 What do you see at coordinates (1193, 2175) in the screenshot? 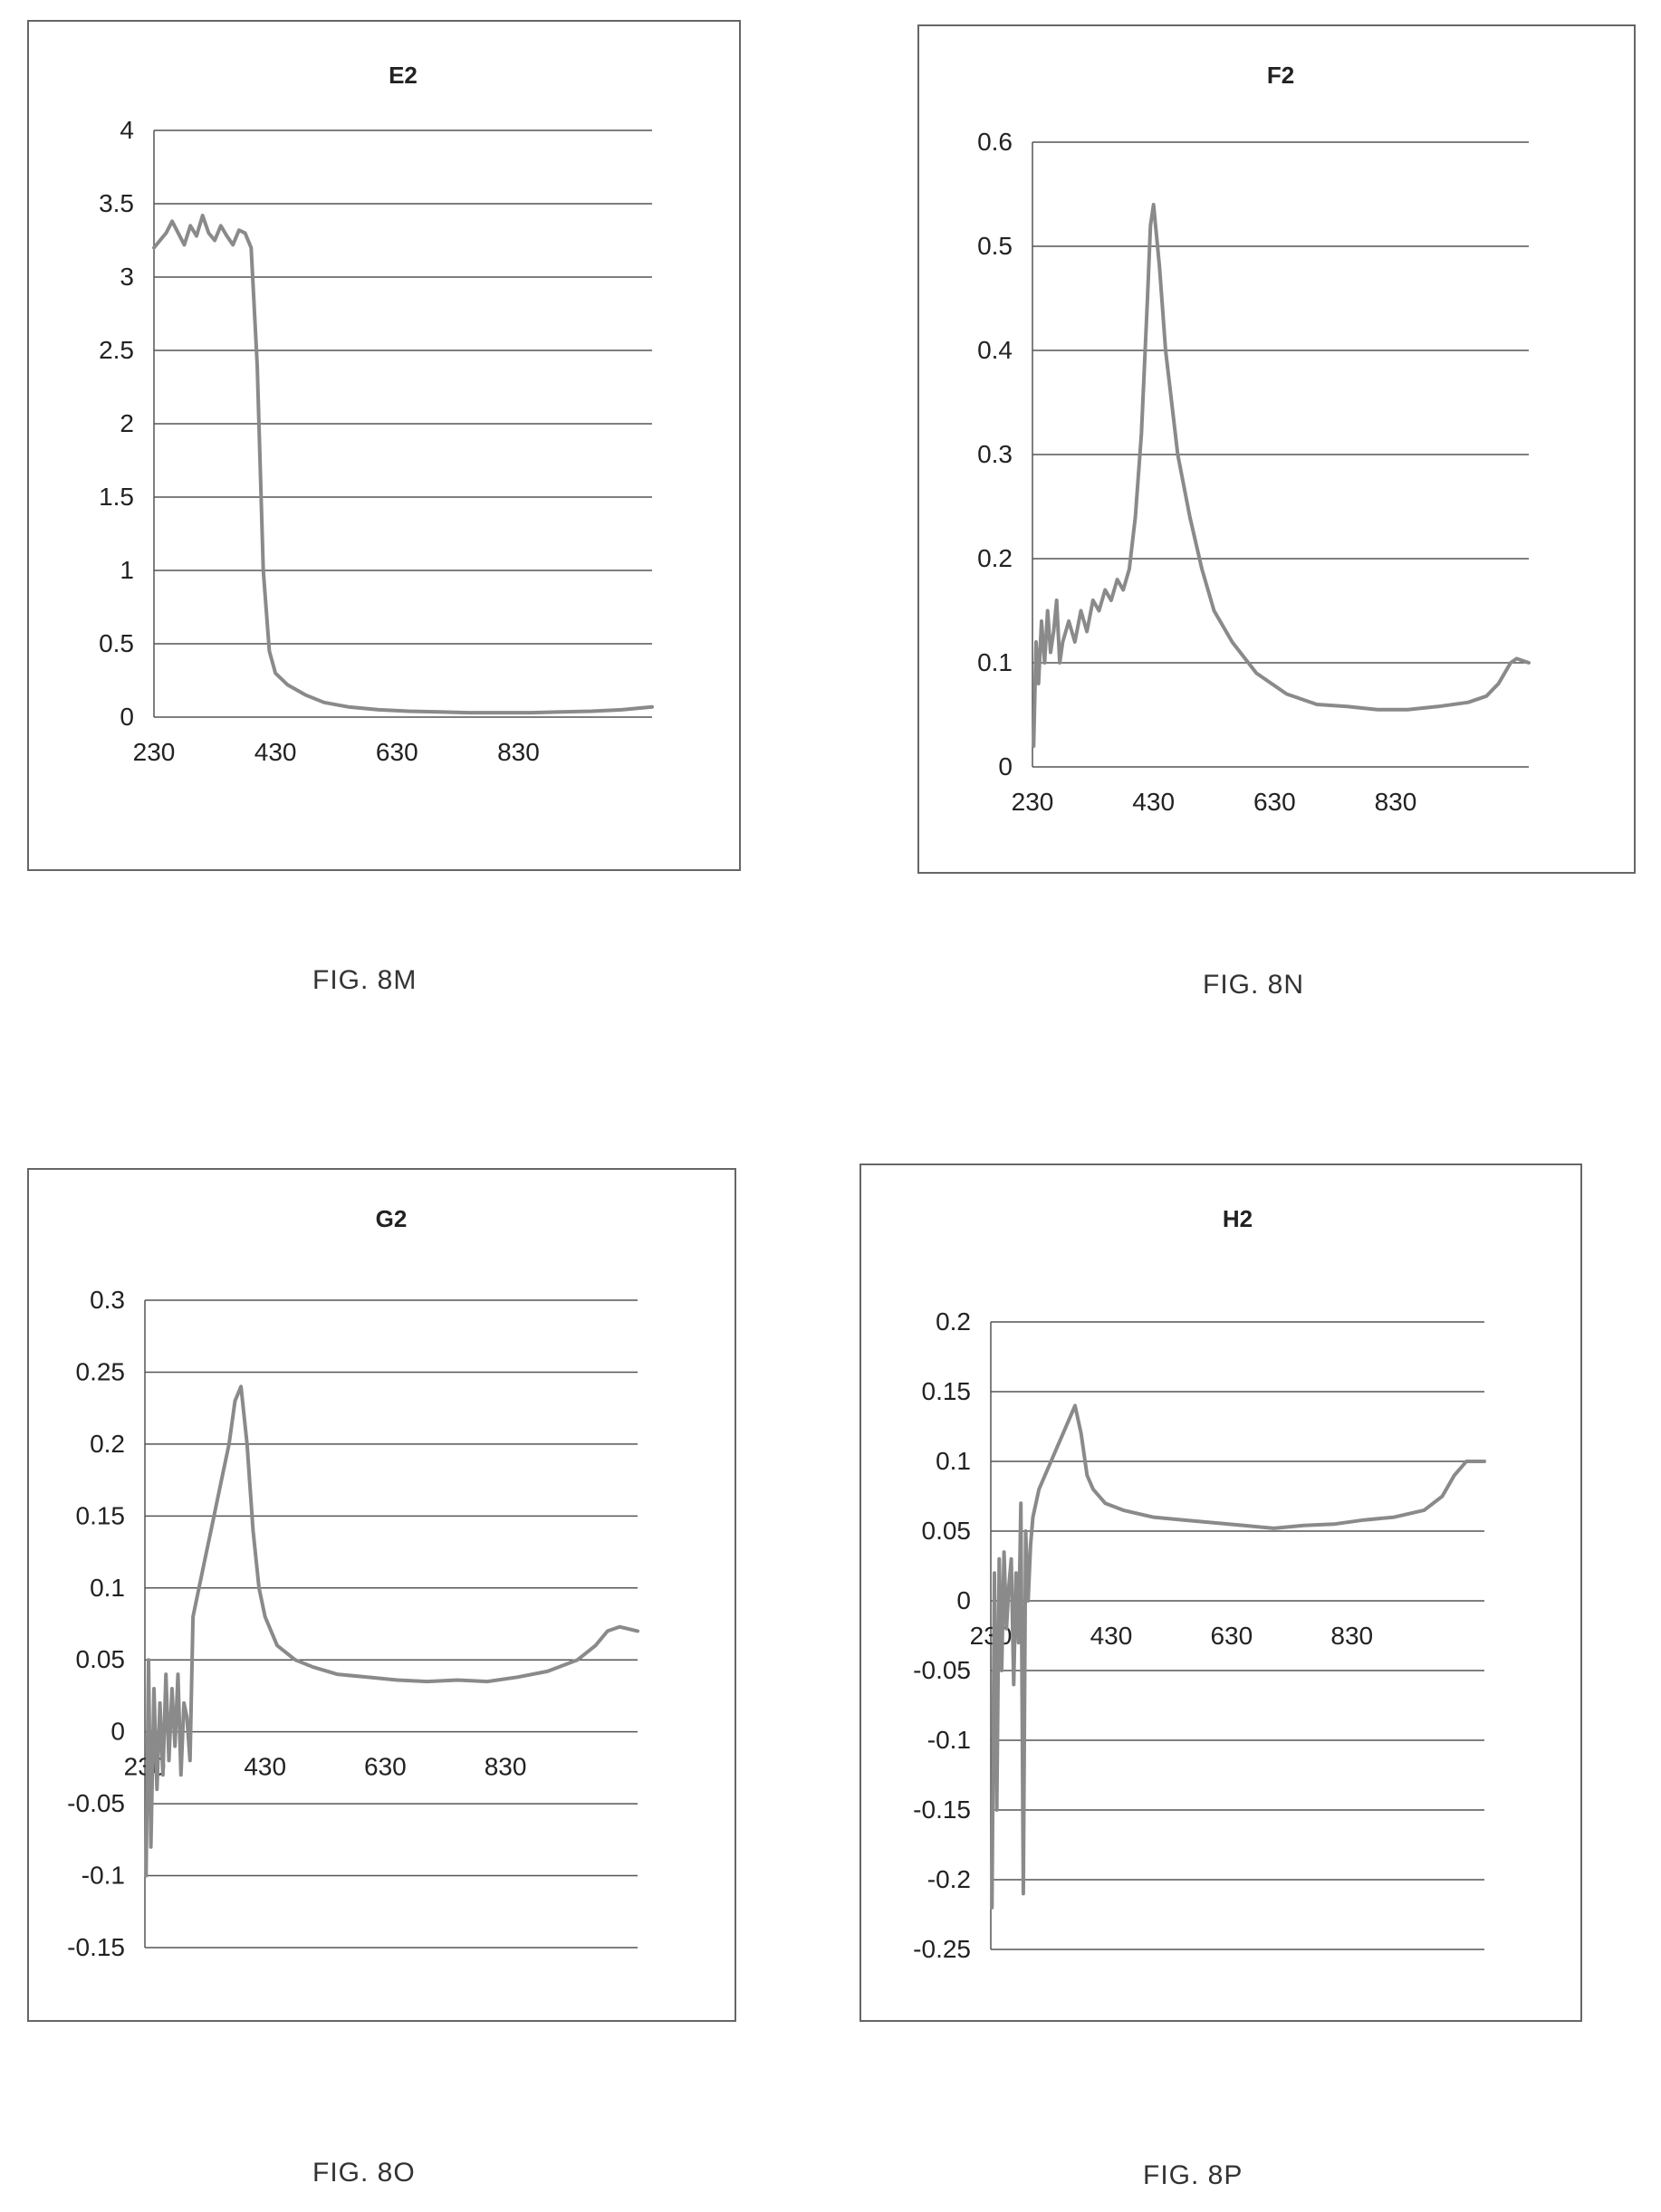
I see `figure-caption: FIG. 8P` at bounding box center [1193, 2175].